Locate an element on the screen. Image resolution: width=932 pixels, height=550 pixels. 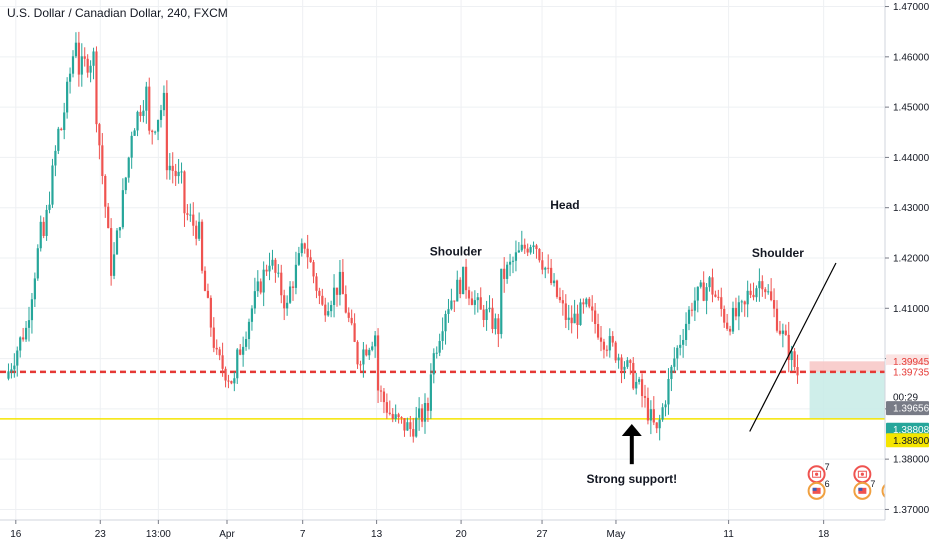
event-icon-us: 6 is located at coordinates (818, 489).